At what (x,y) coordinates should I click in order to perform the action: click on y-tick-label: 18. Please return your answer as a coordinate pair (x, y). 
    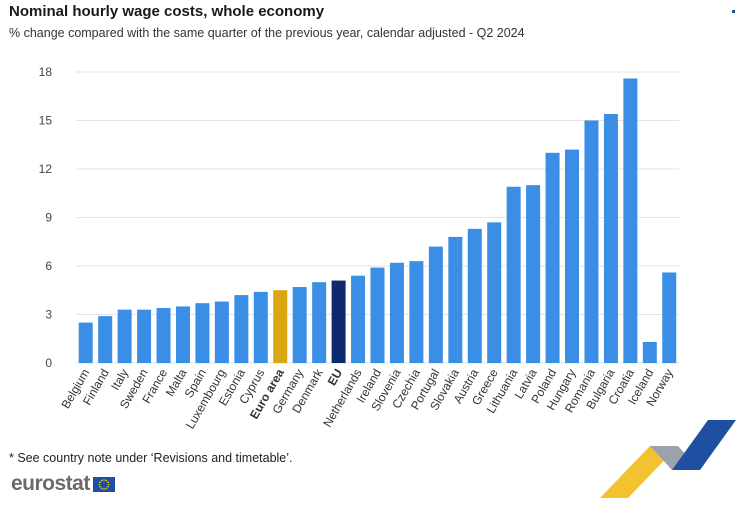
    Looking at the image, I should click on (46, 72).